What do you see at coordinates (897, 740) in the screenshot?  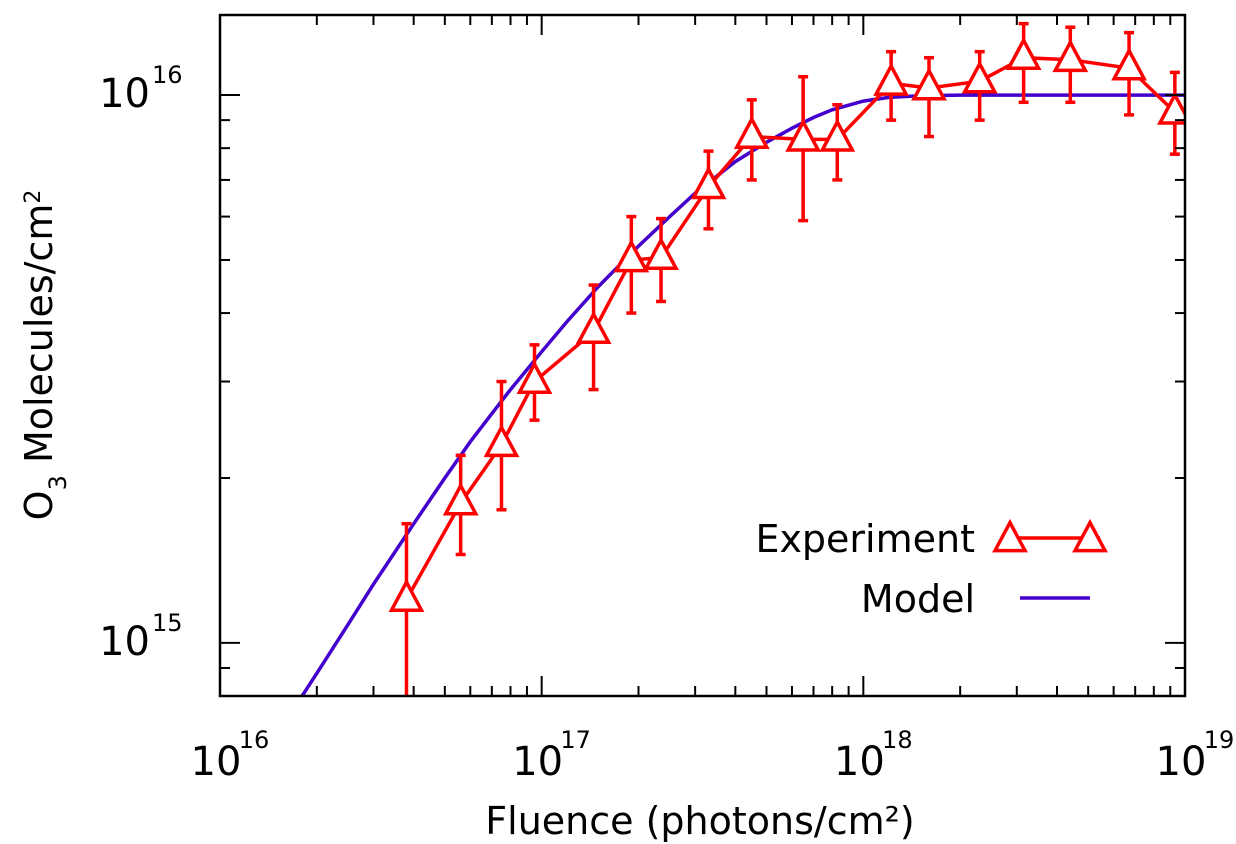 I see `x-tick-exponent: 18` at bounding box center [897, 740].